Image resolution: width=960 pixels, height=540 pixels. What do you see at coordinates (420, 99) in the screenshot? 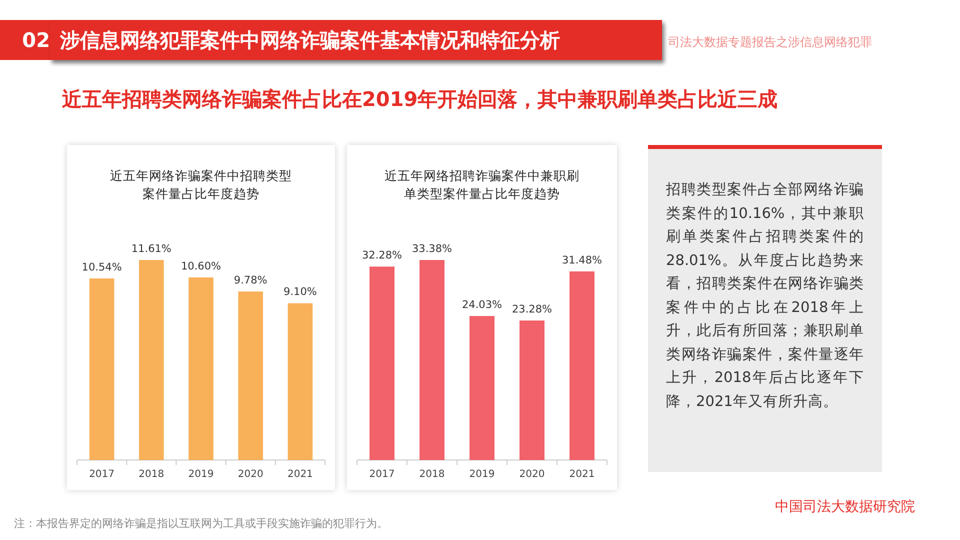
I see `text: 近五年招聘类网络诈骗案件占比在2019年开始回落，其中兼职刷单类占比近三成` at bounding box center [420, 99].